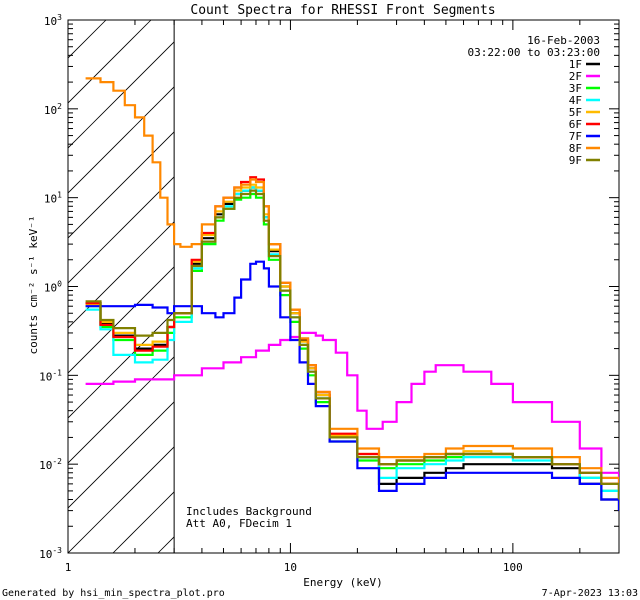 The width and height of the screenshot is (640, 600). I want to click on y-tick-label: 10¹, so click(53, 198).